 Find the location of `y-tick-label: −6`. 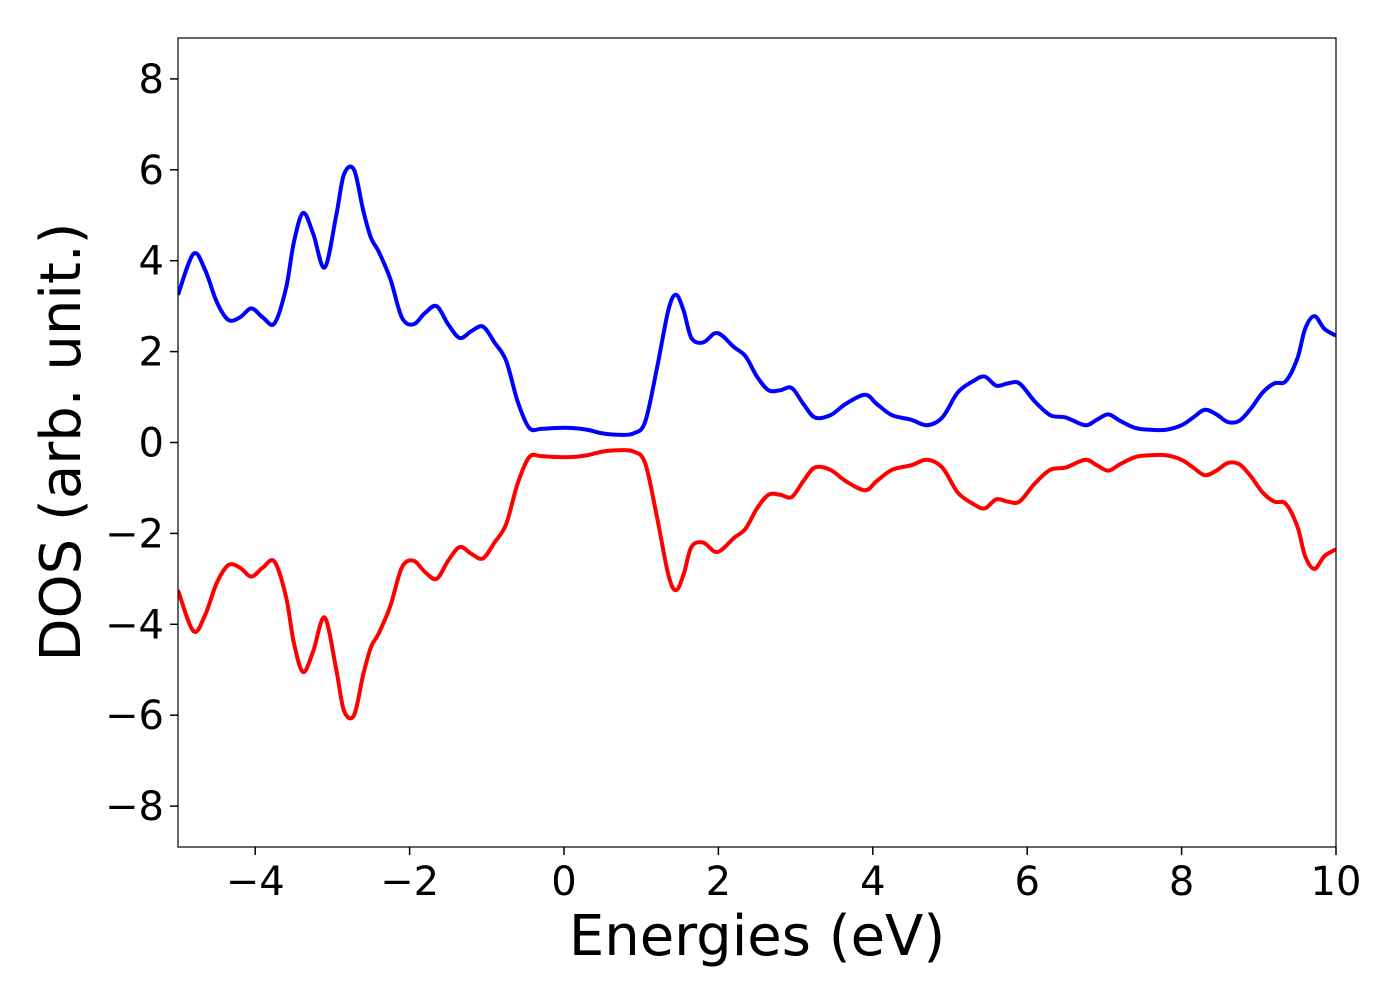

y-tick-label: −6 is located at coordinates (134, 716).